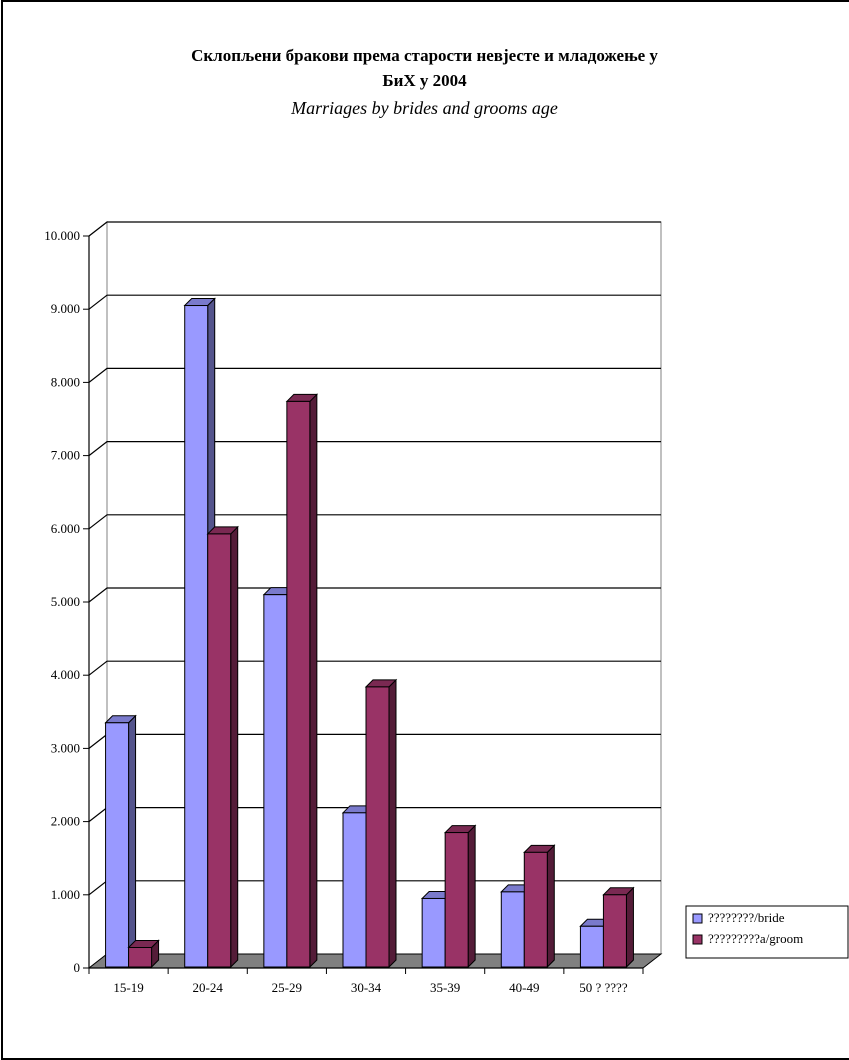  I want to click on y-tick-label: 5.000, so click(65, 601).